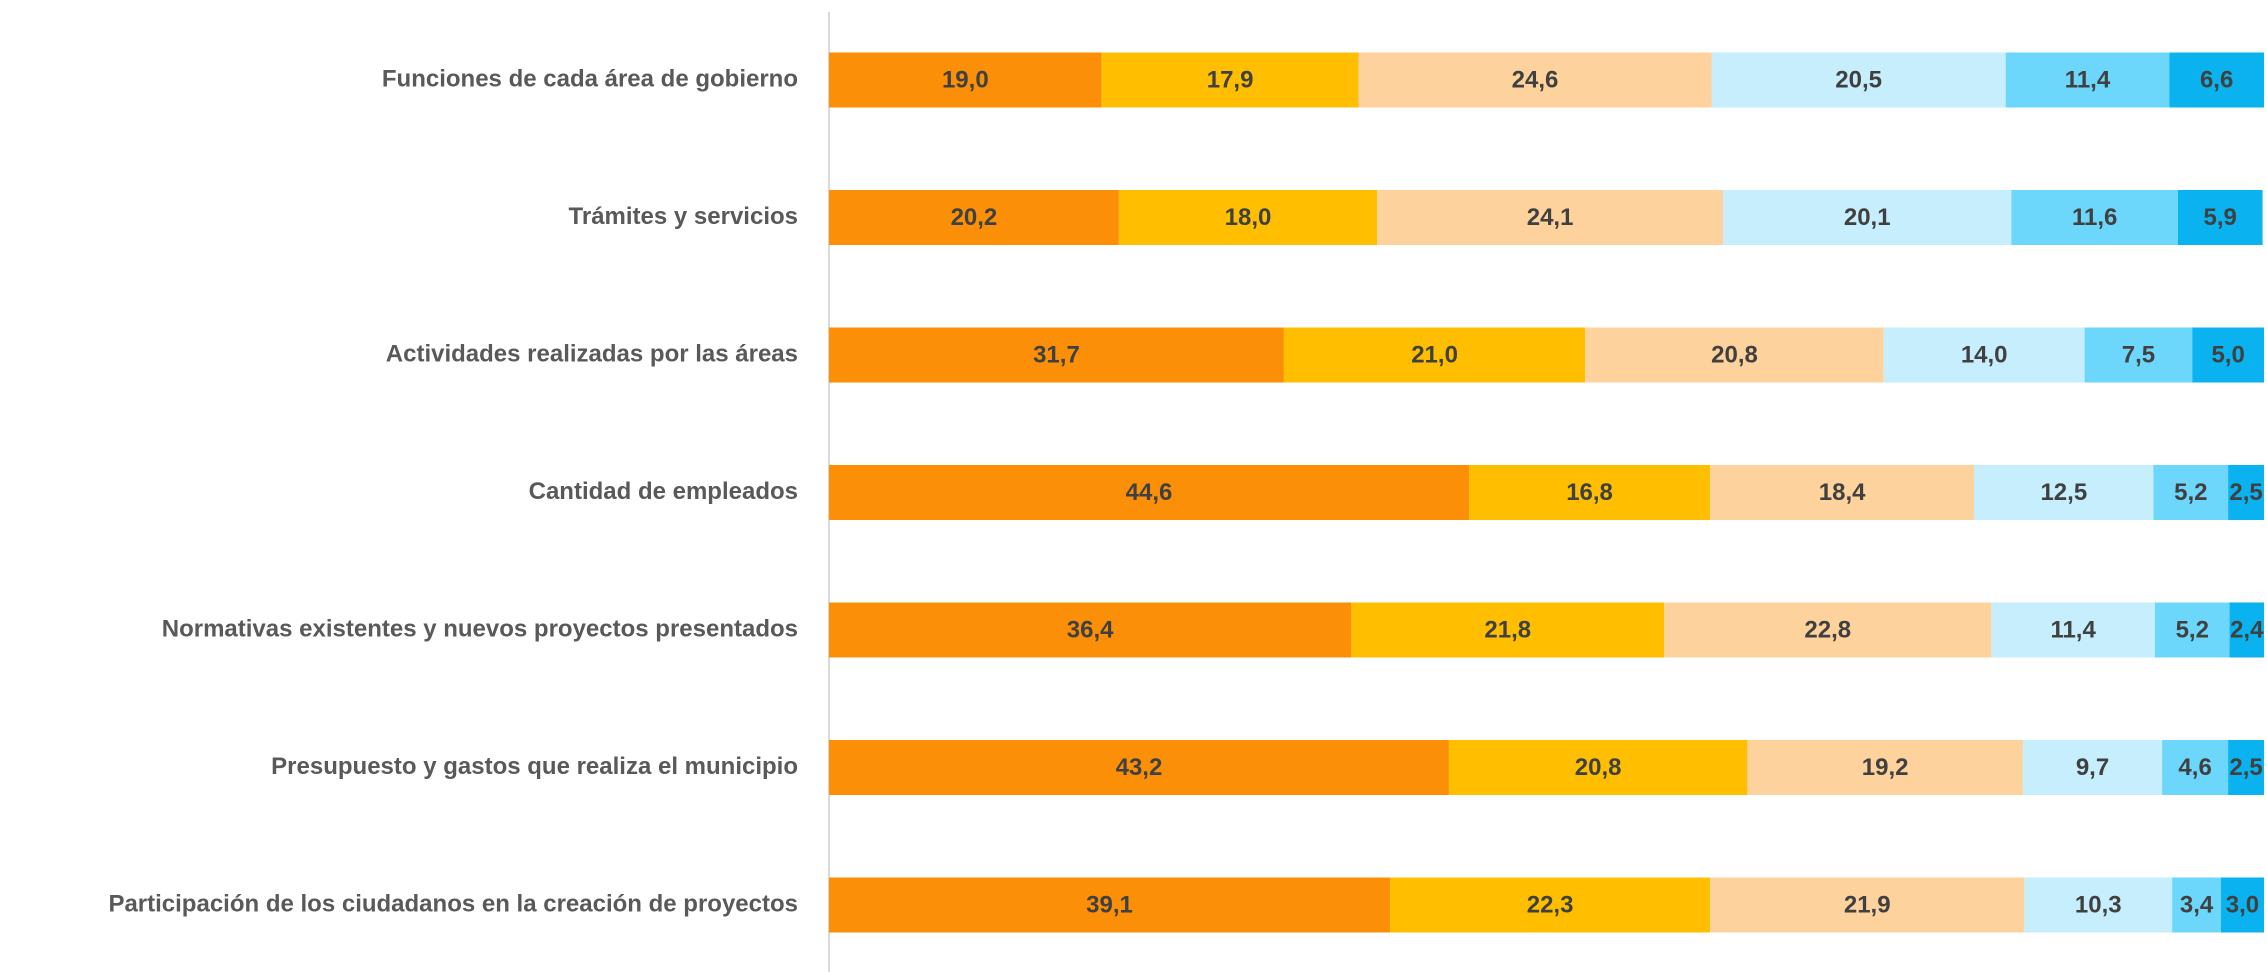 This screenshot has width=2267, height=972. I want to click on value-label: 21,9, so click(1867, 904).